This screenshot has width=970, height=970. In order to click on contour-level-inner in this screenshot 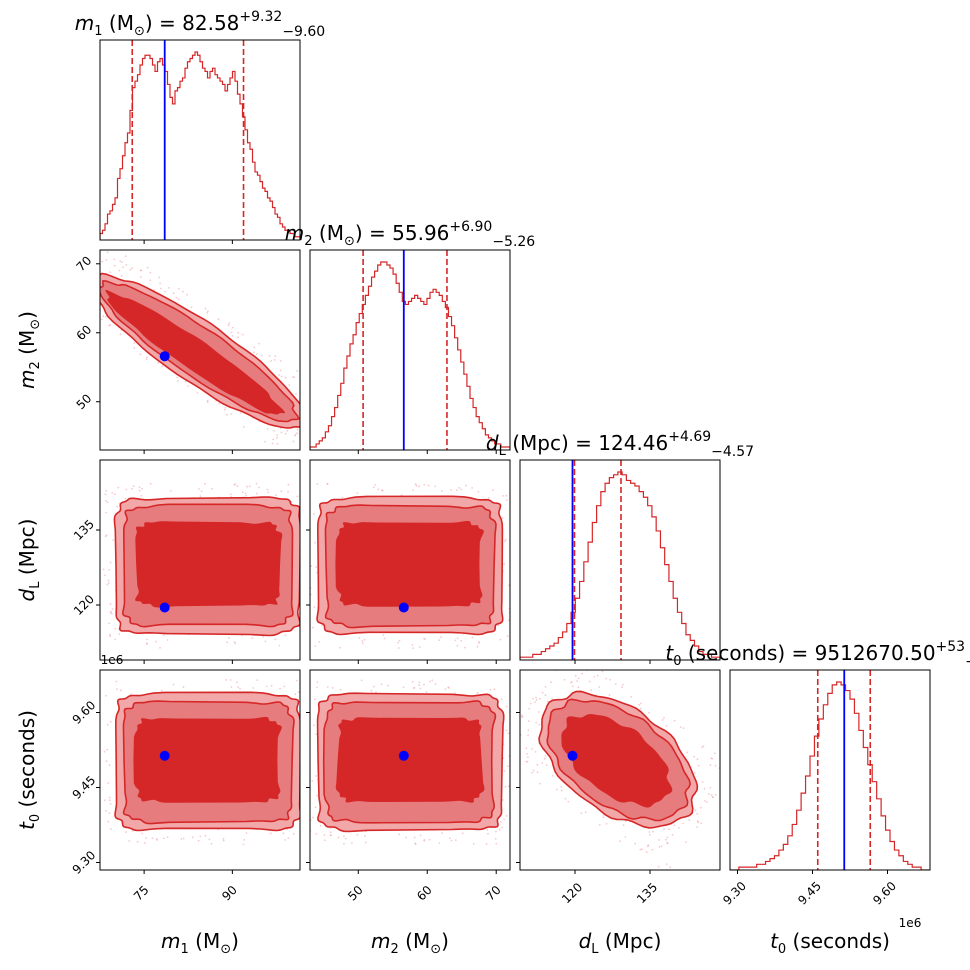, I will do `click(410, 760)`.